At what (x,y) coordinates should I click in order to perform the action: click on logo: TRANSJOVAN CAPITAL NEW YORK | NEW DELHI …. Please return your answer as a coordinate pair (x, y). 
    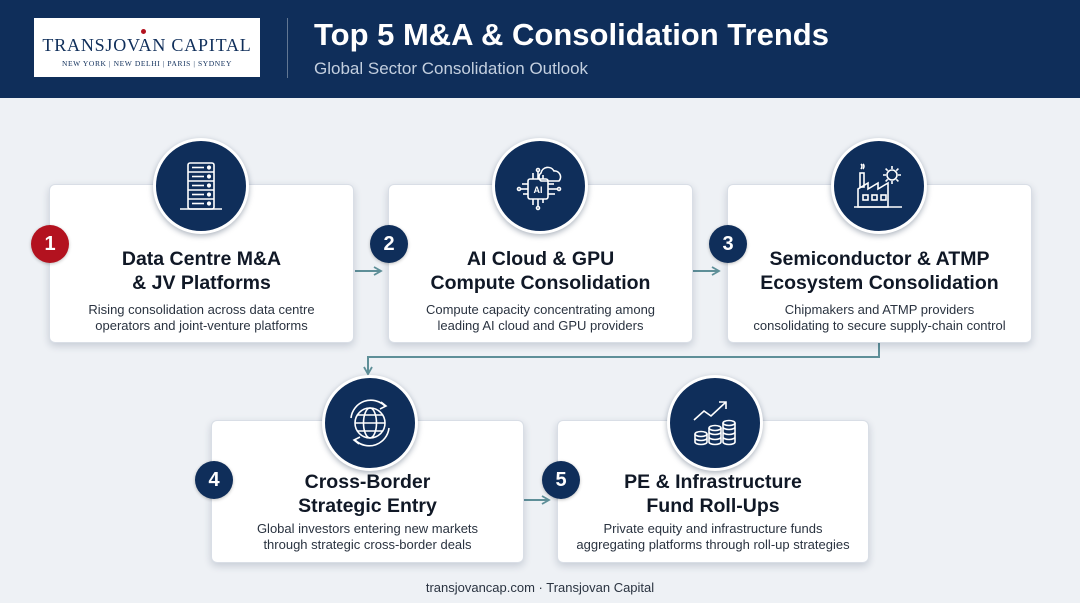
    Looking at the image, I should click on (147, 47).